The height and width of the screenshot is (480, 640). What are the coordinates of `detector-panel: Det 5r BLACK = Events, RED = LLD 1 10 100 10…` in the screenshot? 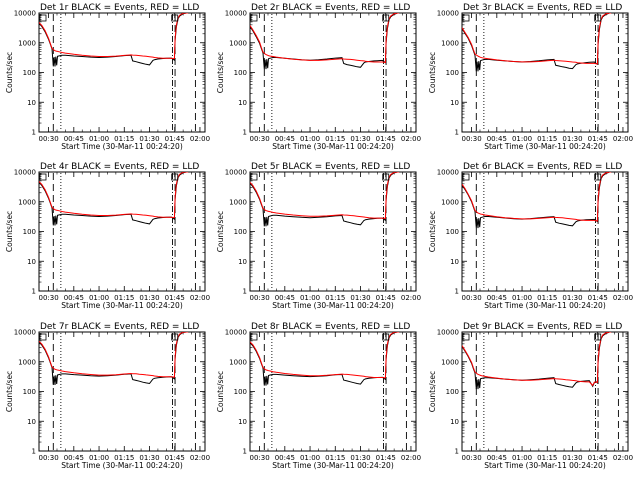 It's located at (318, 236).